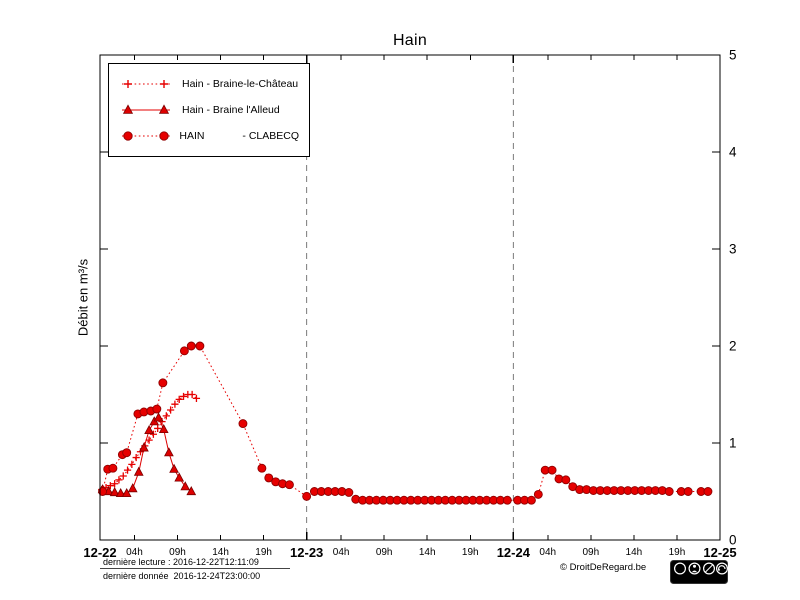 Image resolution: width=800 pixels, height=600 pixels. I want to click on cc-license-badge: cc $ BY NC SA, so click(699, 574).